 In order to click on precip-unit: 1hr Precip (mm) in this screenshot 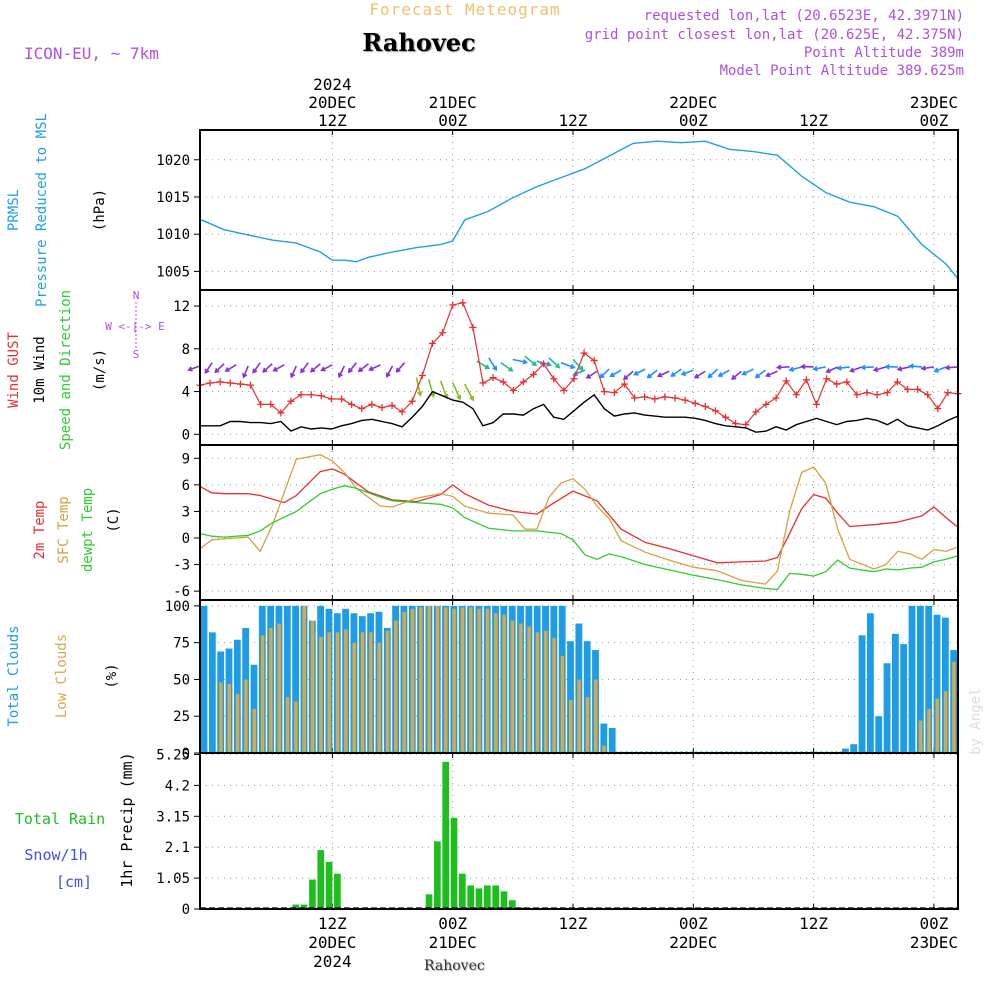, I will do `click(127, 819)`.